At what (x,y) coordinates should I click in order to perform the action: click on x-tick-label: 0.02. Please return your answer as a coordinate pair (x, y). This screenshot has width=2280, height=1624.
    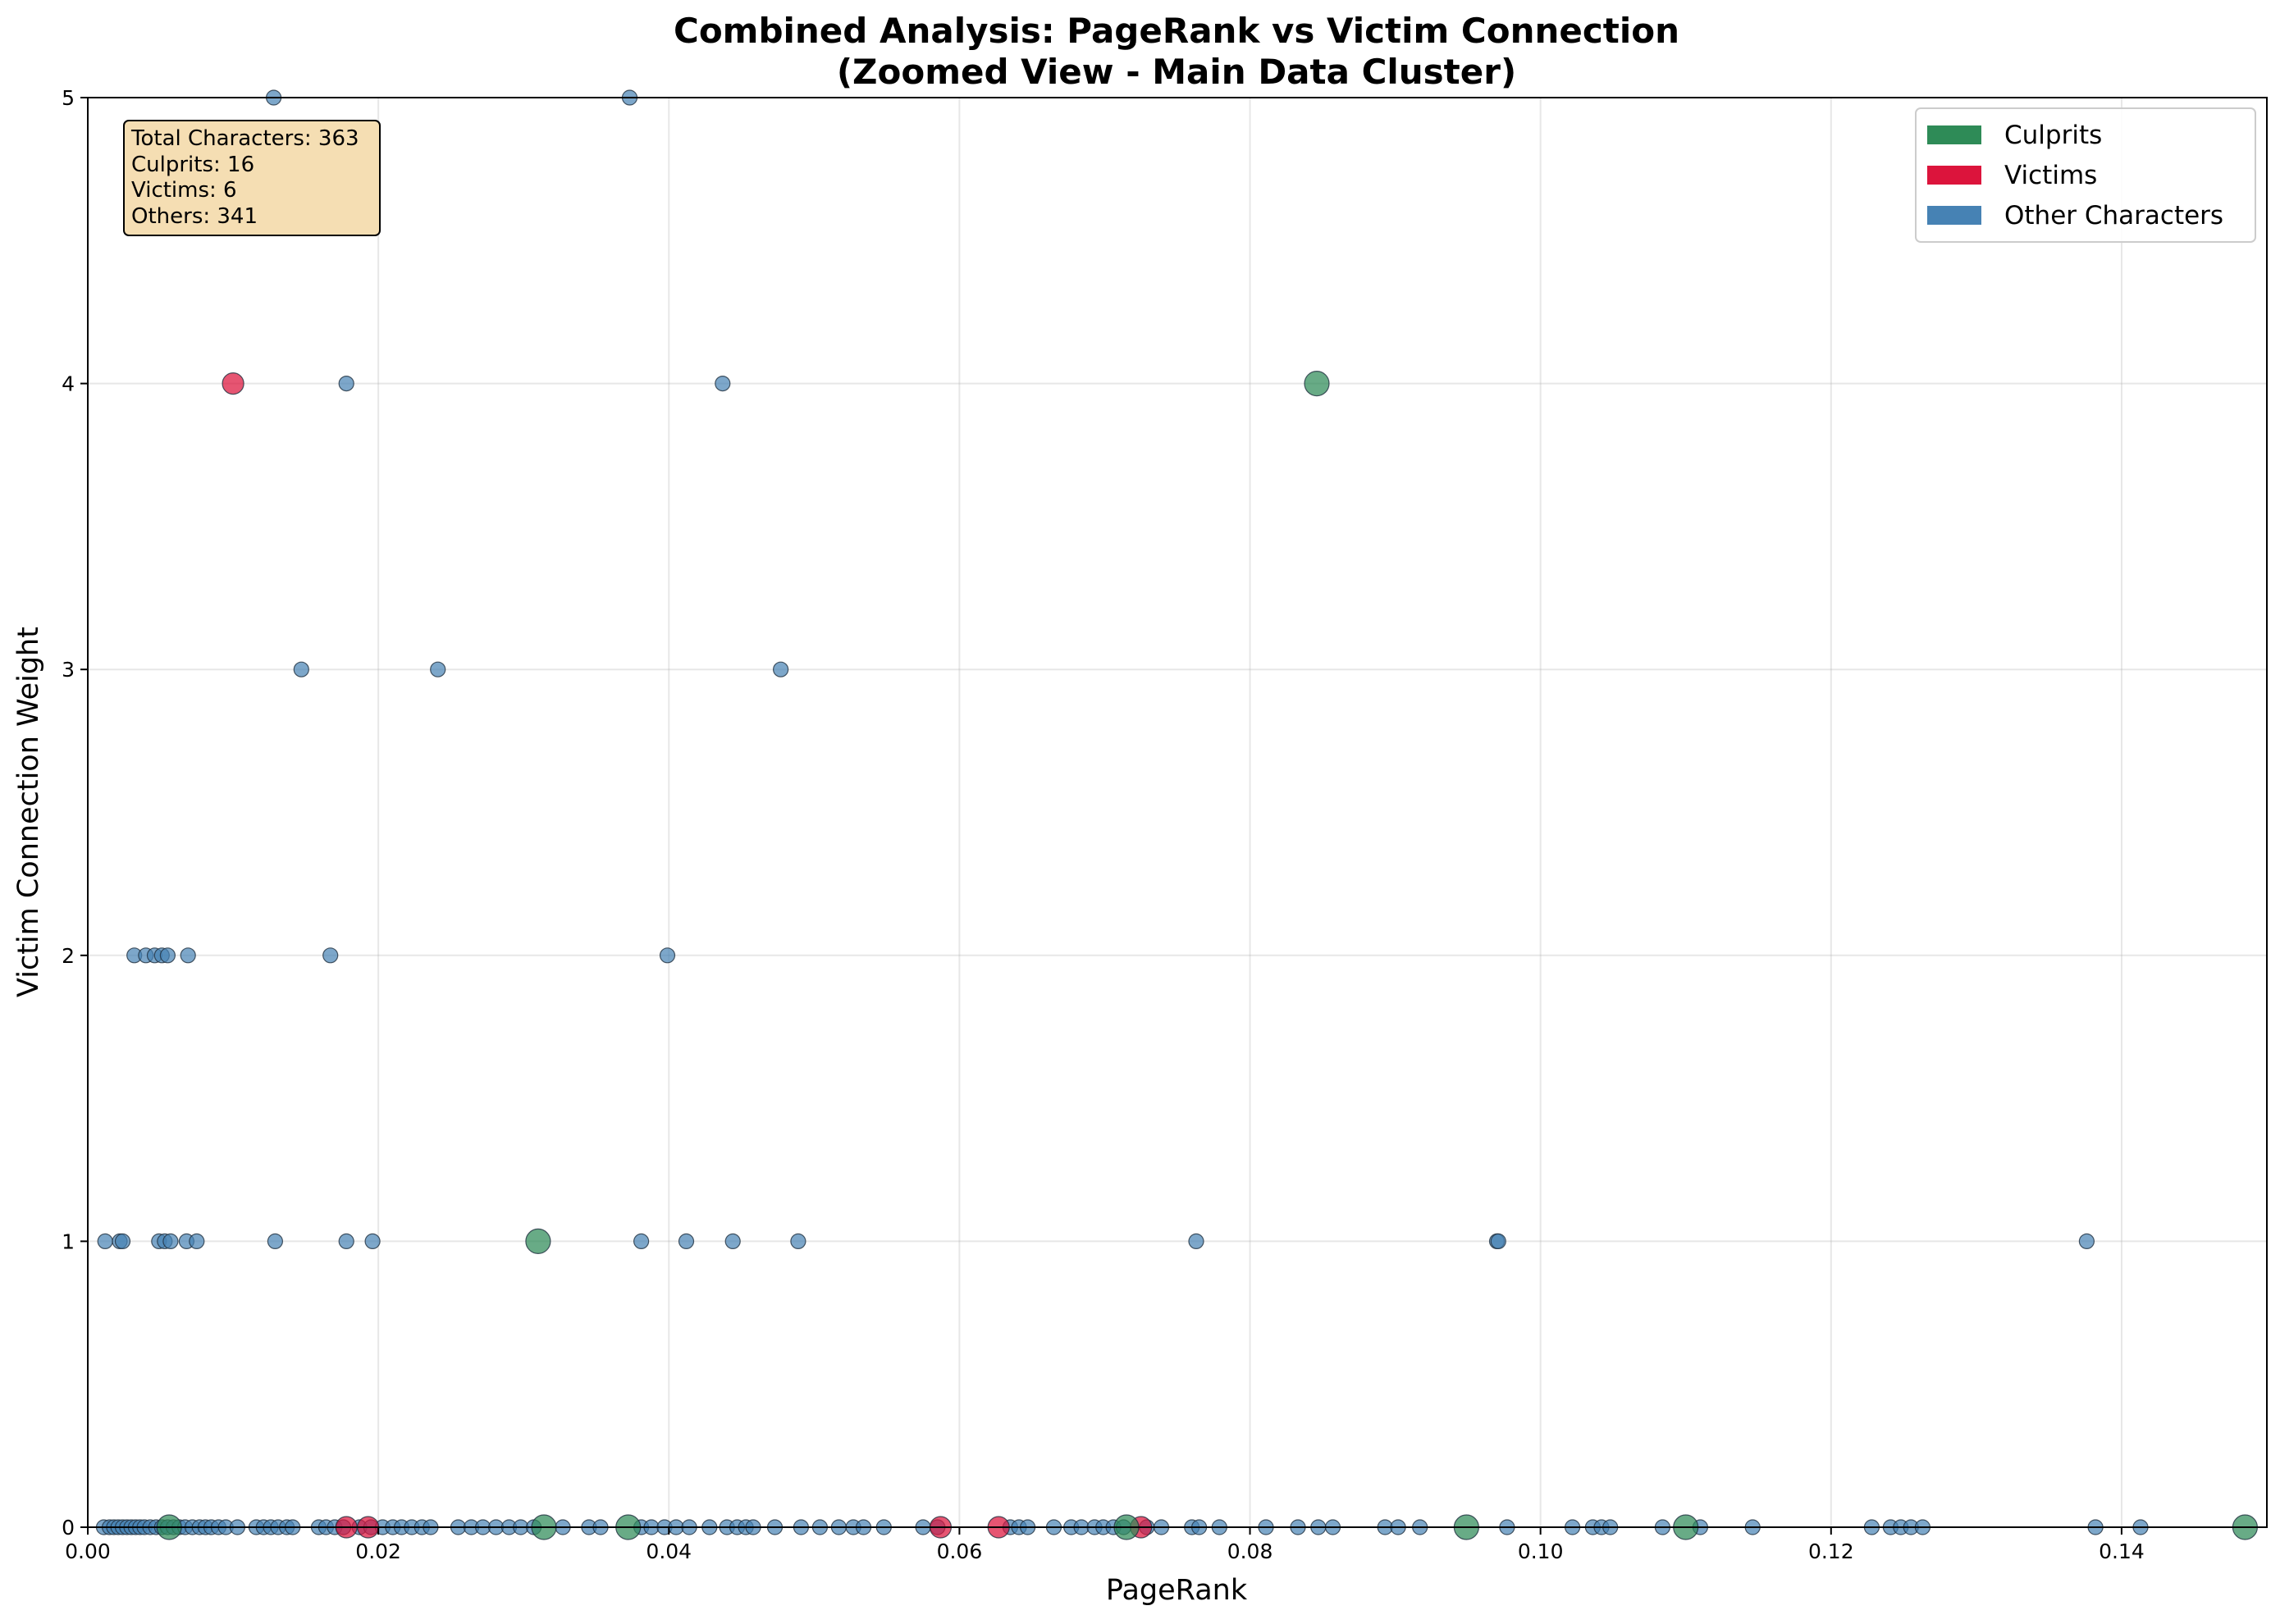
    Looking at the image, I should click on (378, 1551).